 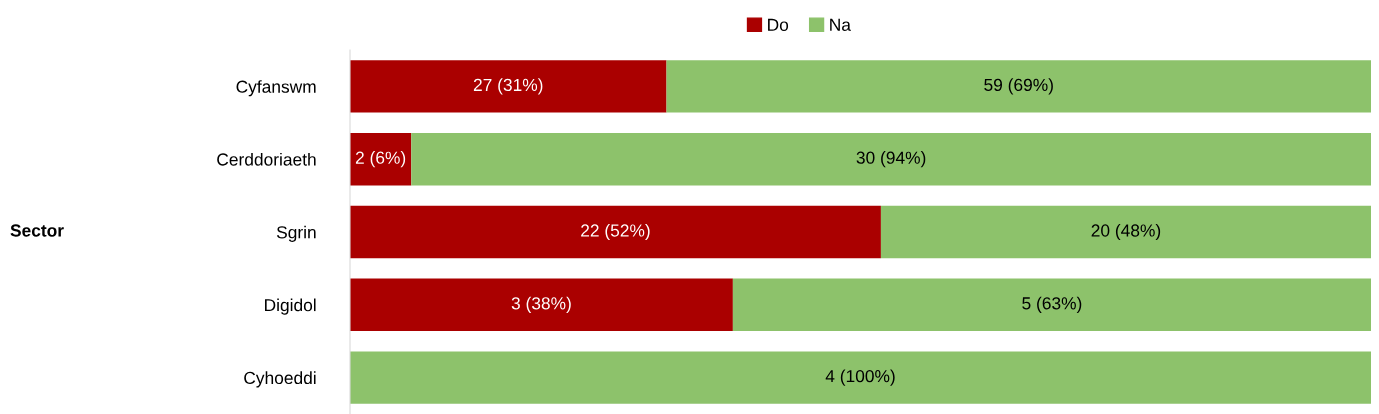 I want to click on y-tick-label: Cerddoriaeth, so click(x=266, y=159).